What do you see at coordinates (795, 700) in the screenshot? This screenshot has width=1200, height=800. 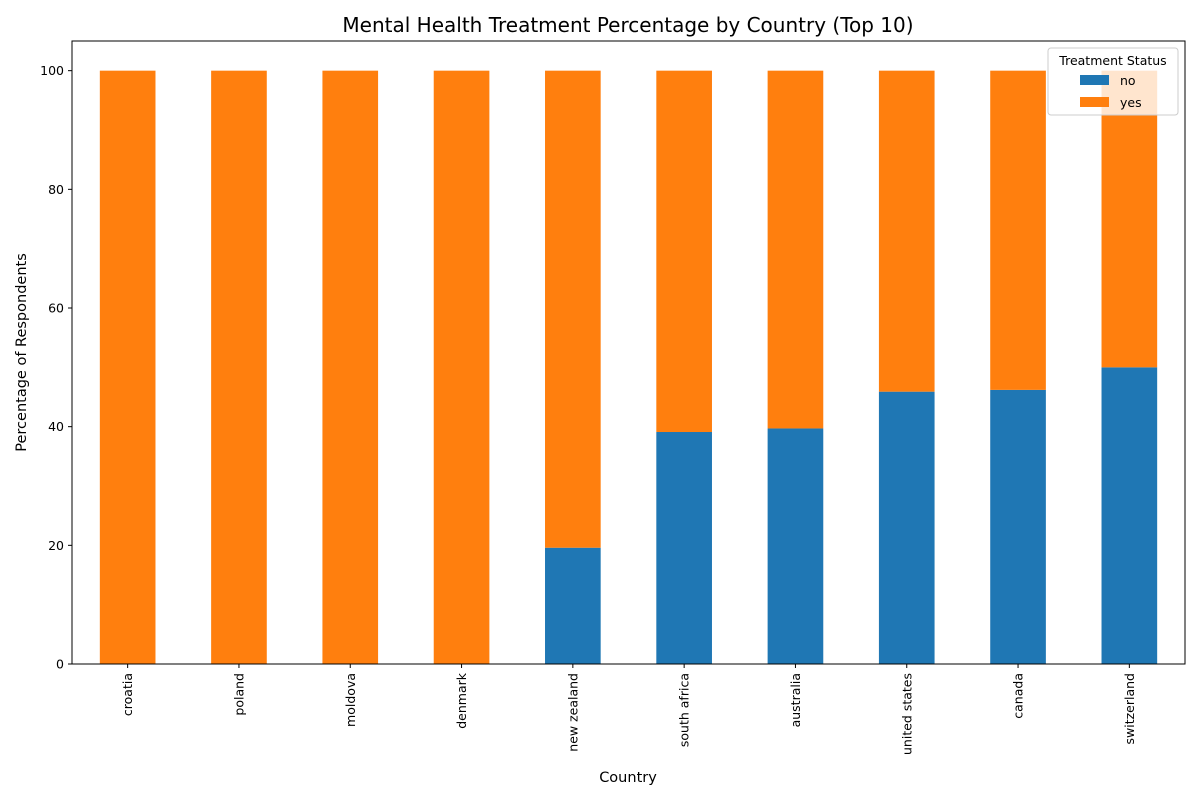 I see `x-tick-label-australia: australia` at bounding box center [795, 700].